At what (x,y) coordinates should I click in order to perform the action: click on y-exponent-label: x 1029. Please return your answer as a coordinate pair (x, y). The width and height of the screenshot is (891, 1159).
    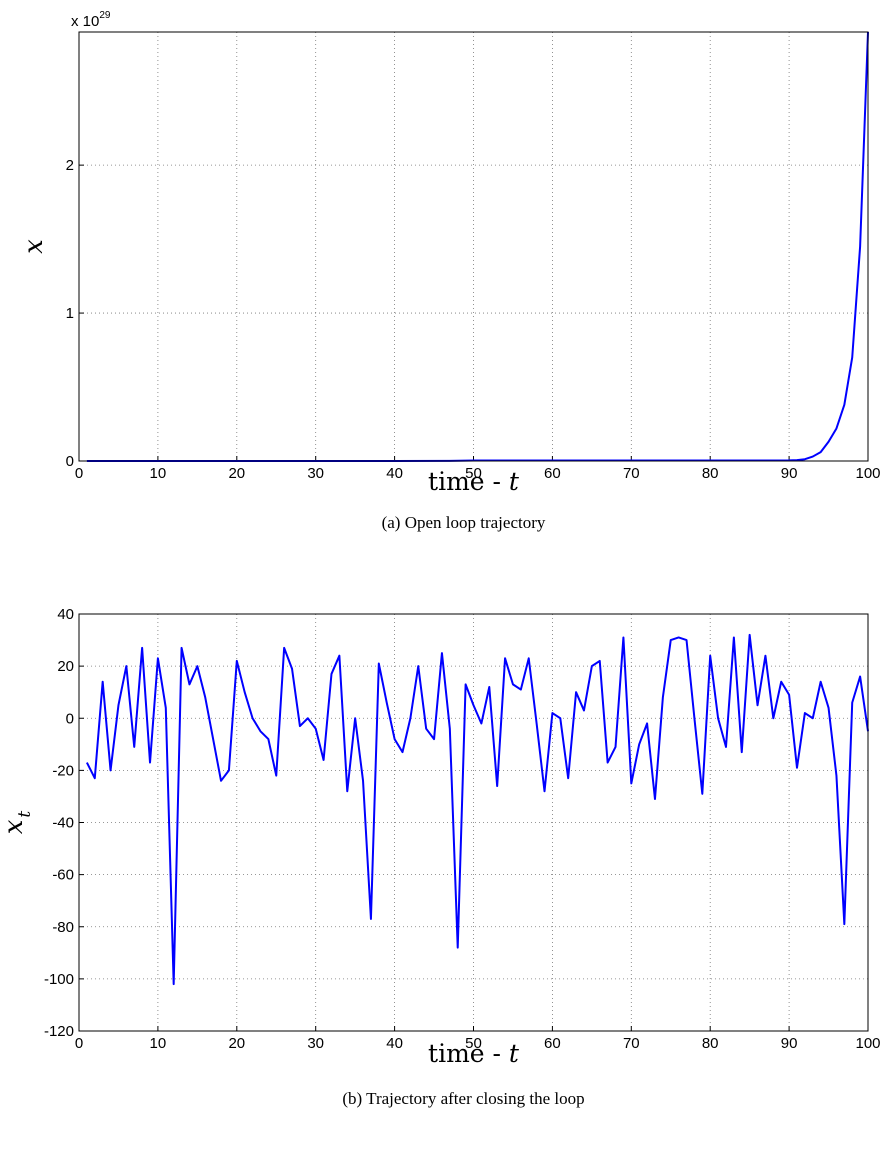
    Looking at the image, I should click on (91, 20).